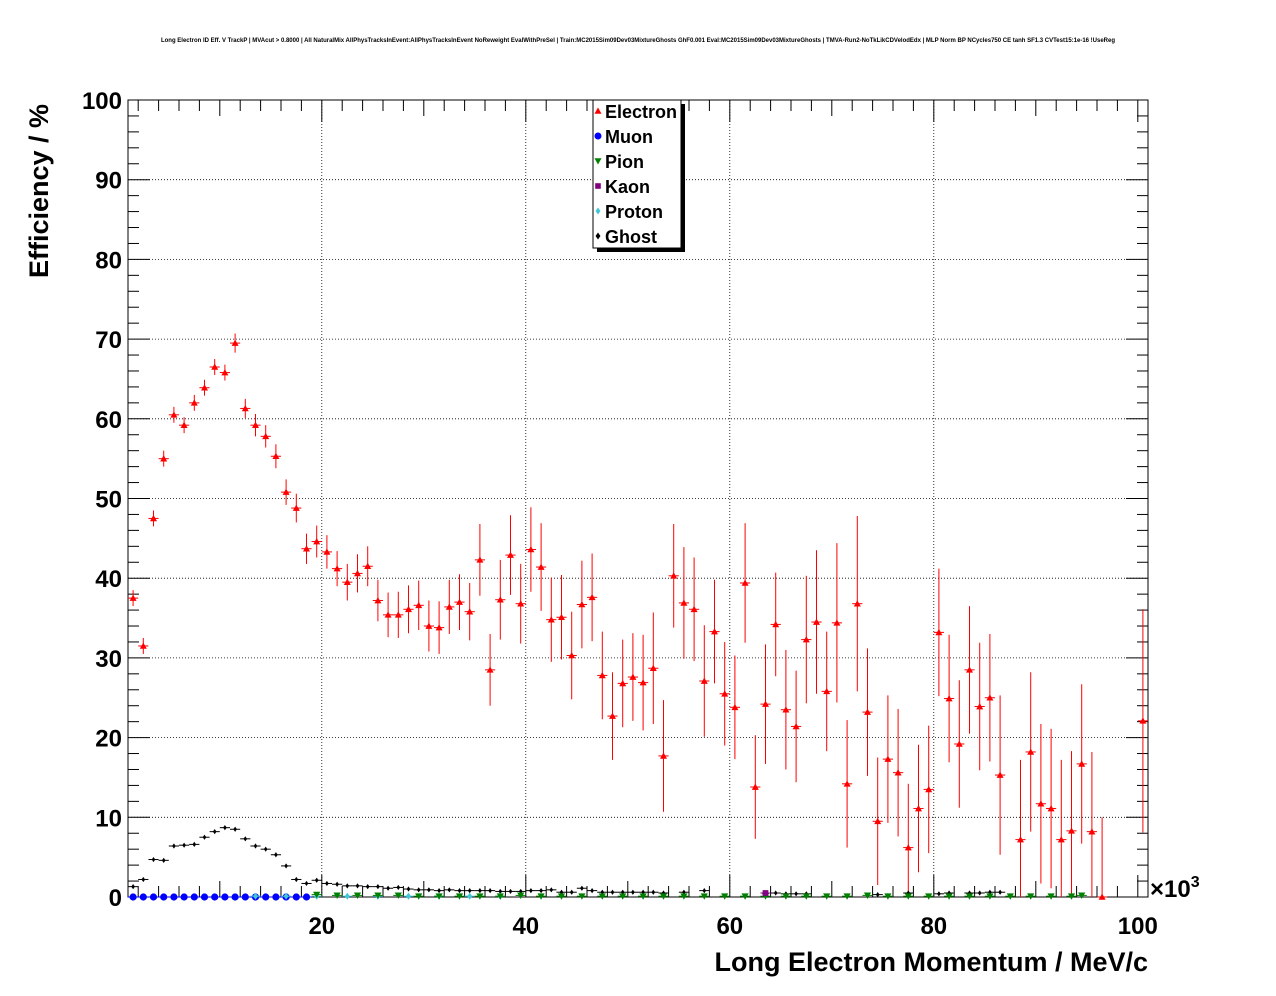 This screenshot has height=996, width=1276. Describe the element at coordinates (631, 237) in the screenshot. I see `legend-label-ghost: Ghost` at that location.